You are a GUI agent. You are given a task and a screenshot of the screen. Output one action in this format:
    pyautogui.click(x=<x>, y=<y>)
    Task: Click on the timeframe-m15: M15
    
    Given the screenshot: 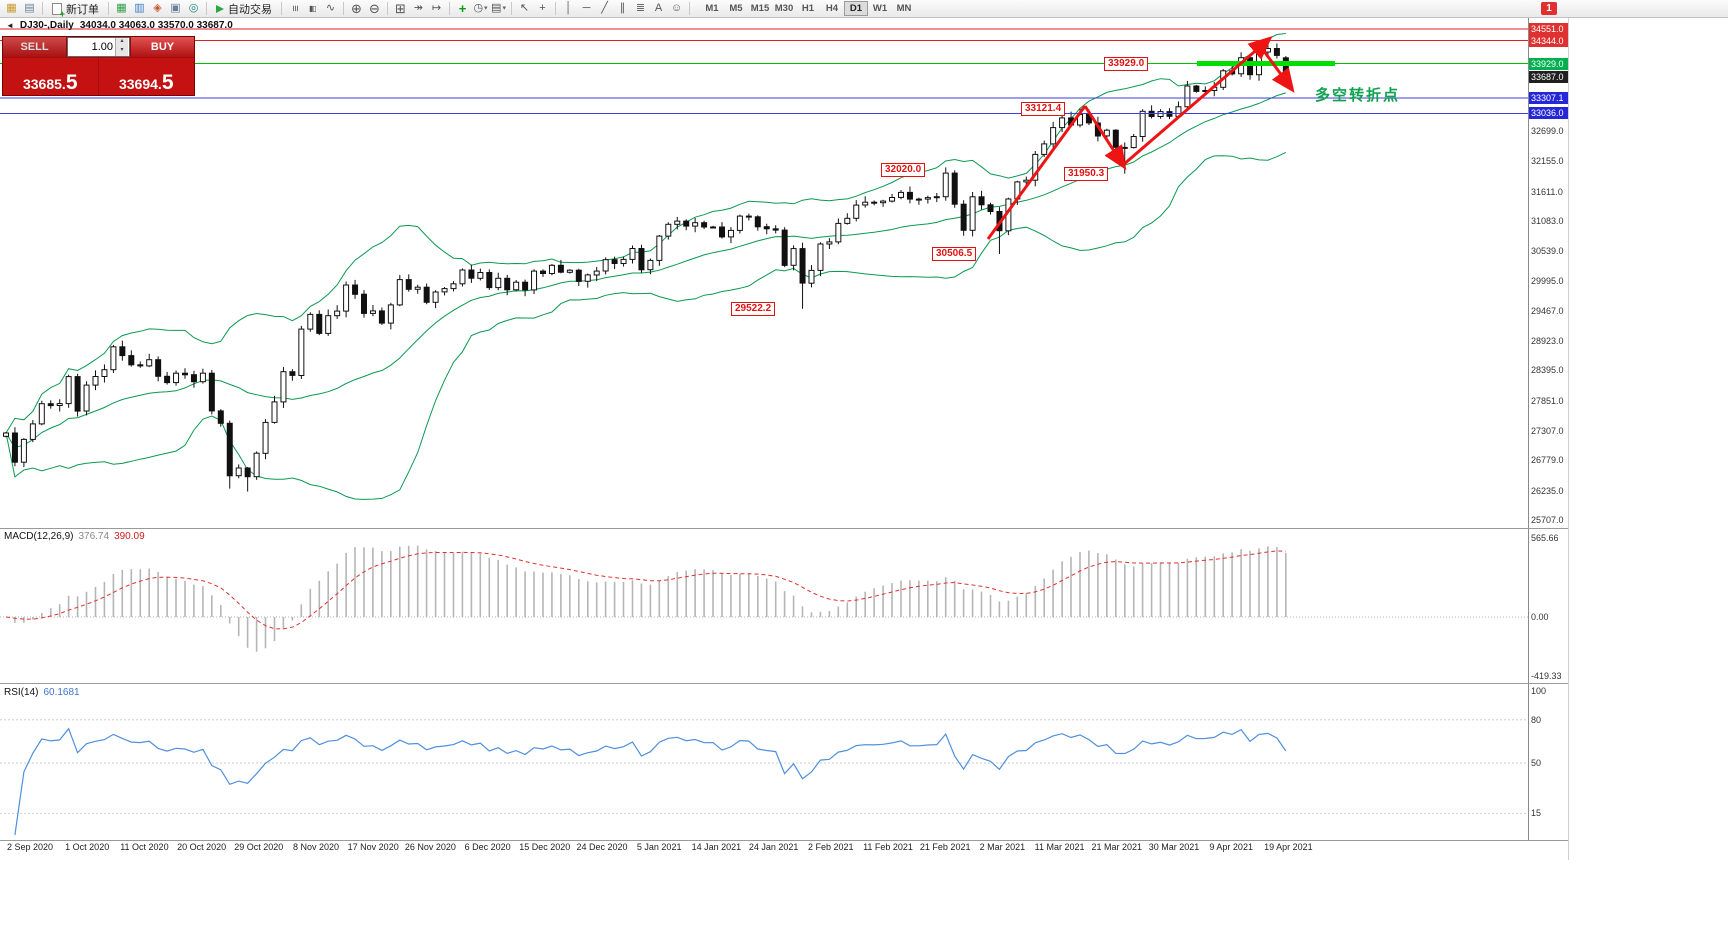 What is the action you would take?
    pyautogui.click(x=760, y=8)
    